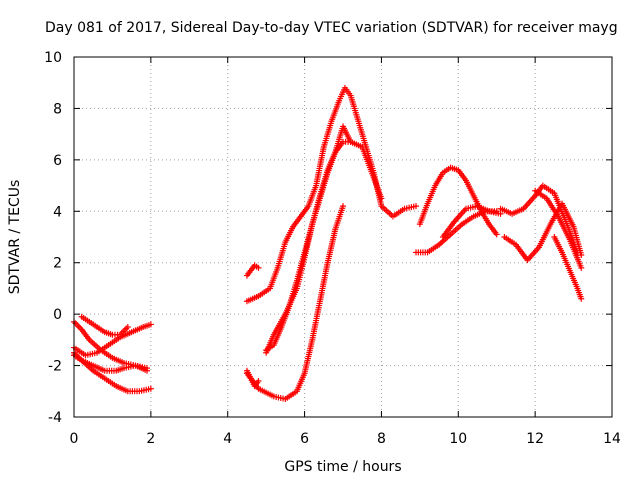  Describe the element at coordinates (252, 270) in the screenshot. I see `series-arc-f` at that location.